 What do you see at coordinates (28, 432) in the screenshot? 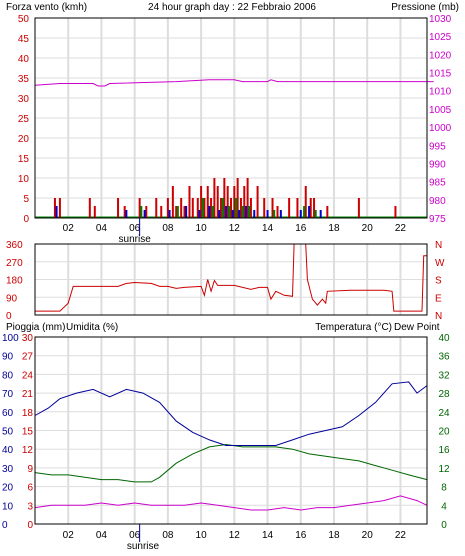
I see `rain-axis-tick-15: 15` at bounding box center [28, 432].